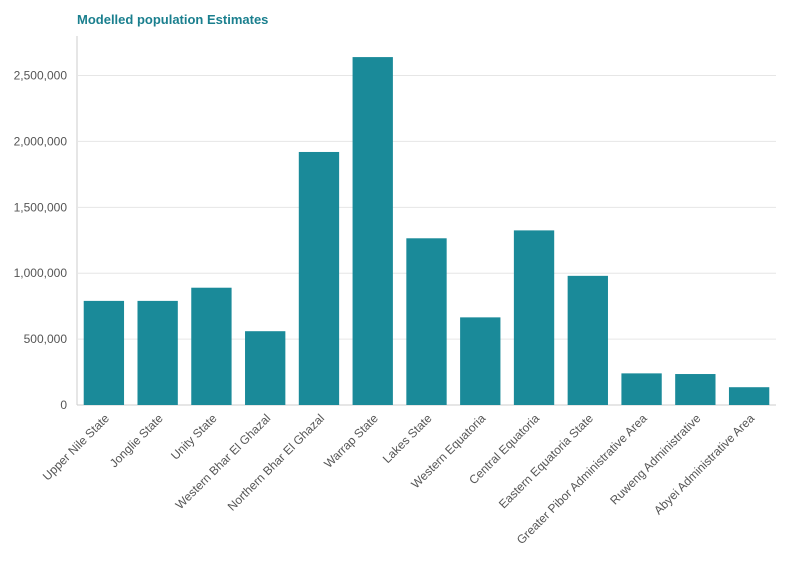  I want to click on y-tick-label: 0, so click(63, 405).